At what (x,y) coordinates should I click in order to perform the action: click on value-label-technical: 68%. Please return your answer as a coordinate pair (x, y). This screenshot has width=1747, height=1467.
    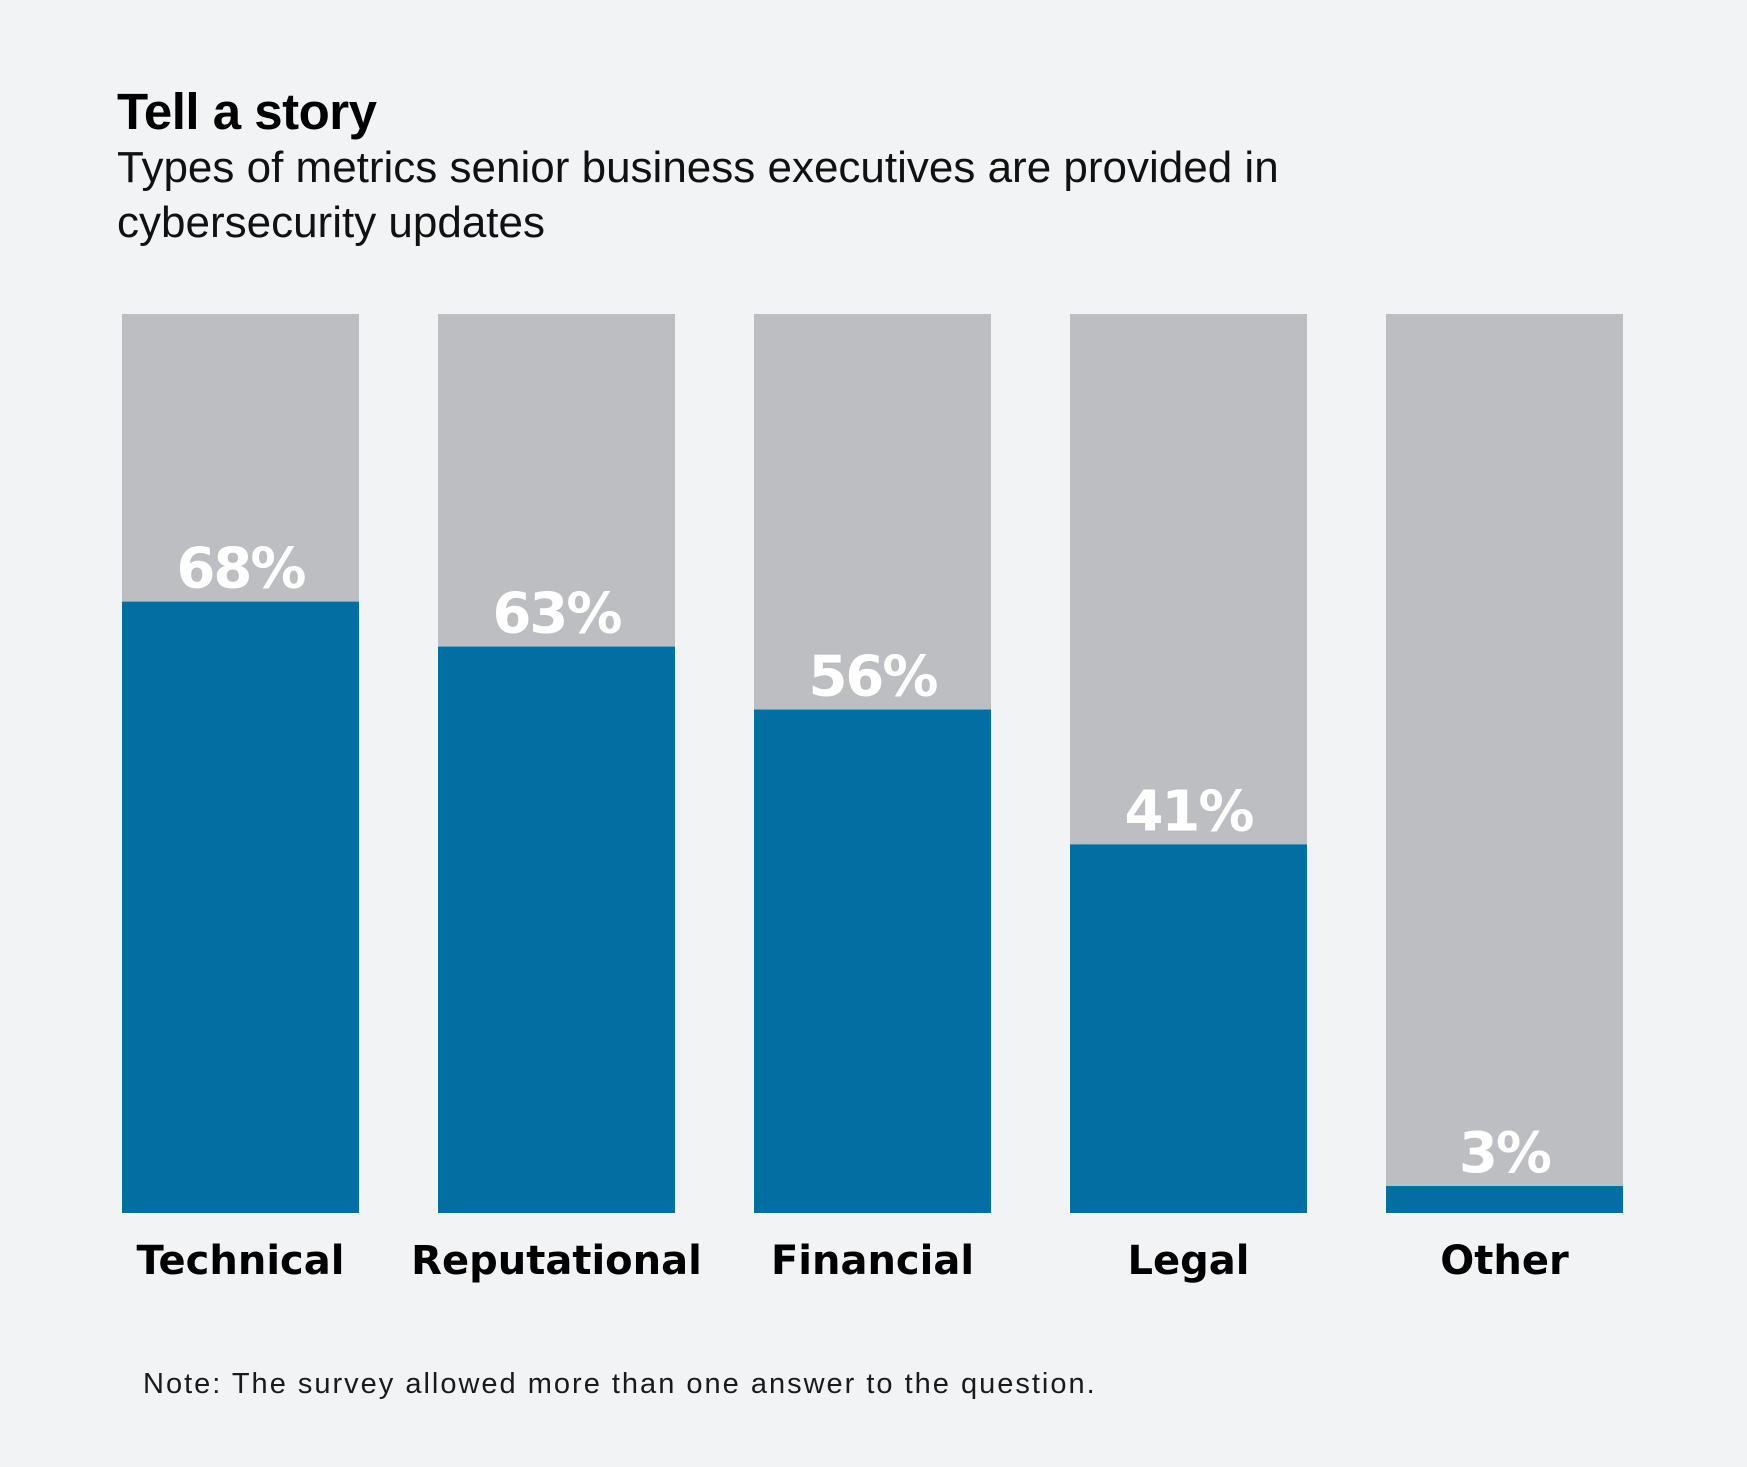
    Looking at the image, I should click on (240, 569).